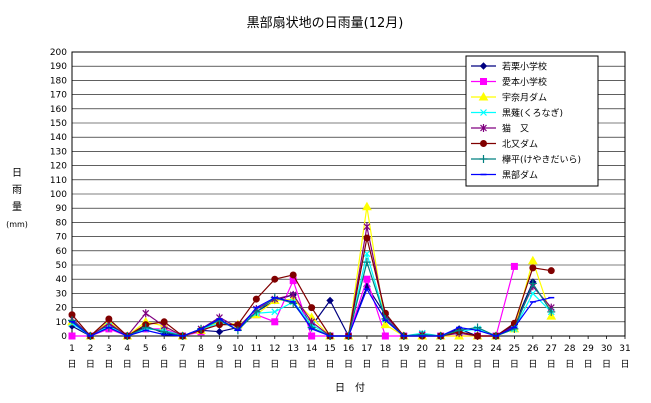  I want to click on y-tick-label: 190, so click(58, 67).